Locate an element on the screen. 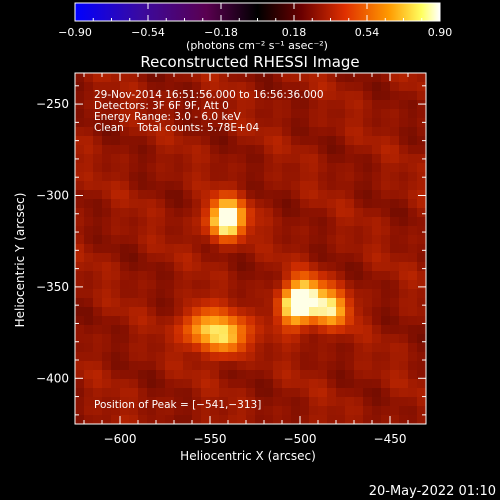 This screenshot has width=500, height=500. colorbar-tick-label: 0.18 is located at coordinates (294, 32).